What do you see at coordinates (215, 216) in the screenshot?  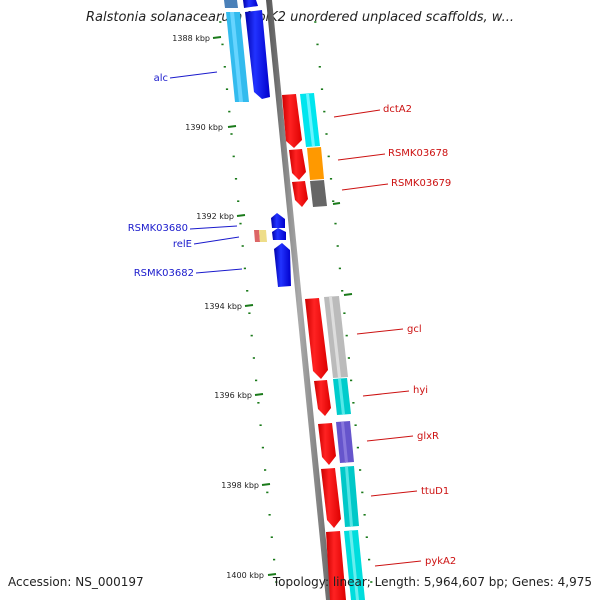 I see `svg-text: 1392 kbp` at bounding box center [215, 216].